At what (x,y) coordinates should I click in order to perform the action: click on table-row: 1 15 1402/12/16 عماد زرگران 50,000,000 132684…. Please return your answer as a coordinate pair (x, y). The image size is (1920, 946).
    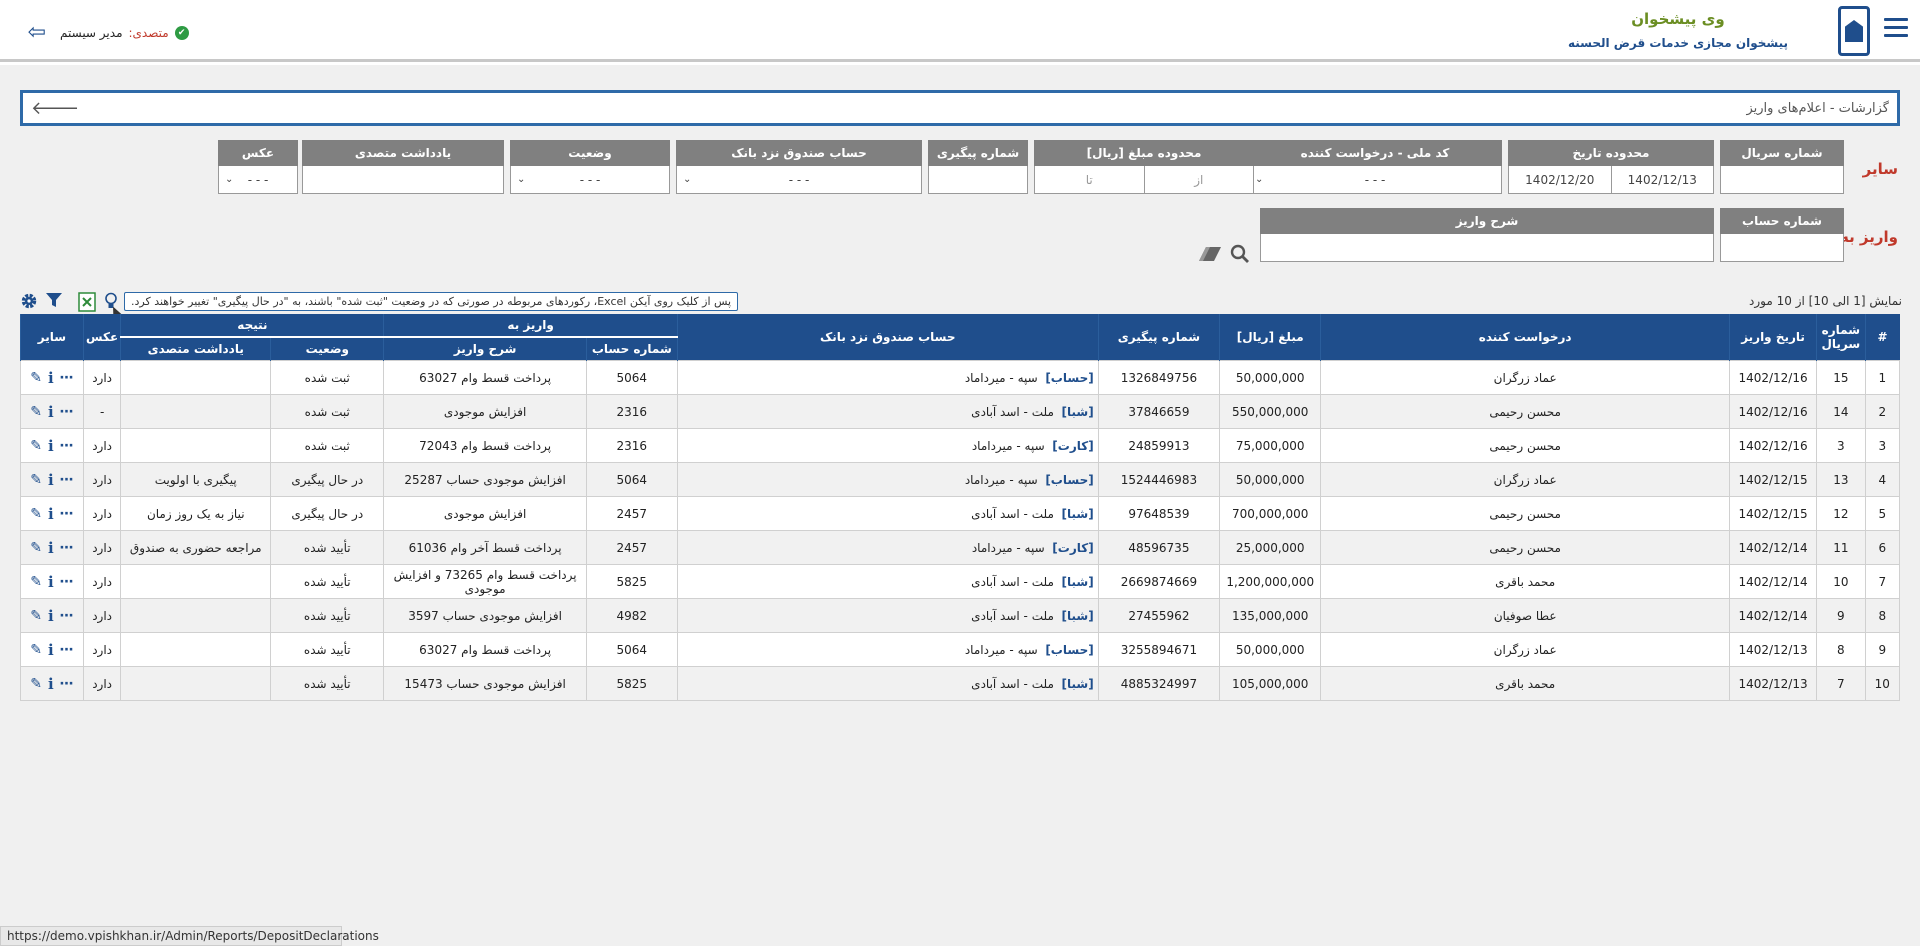
    Looking at the image, I should click on (960, 377).